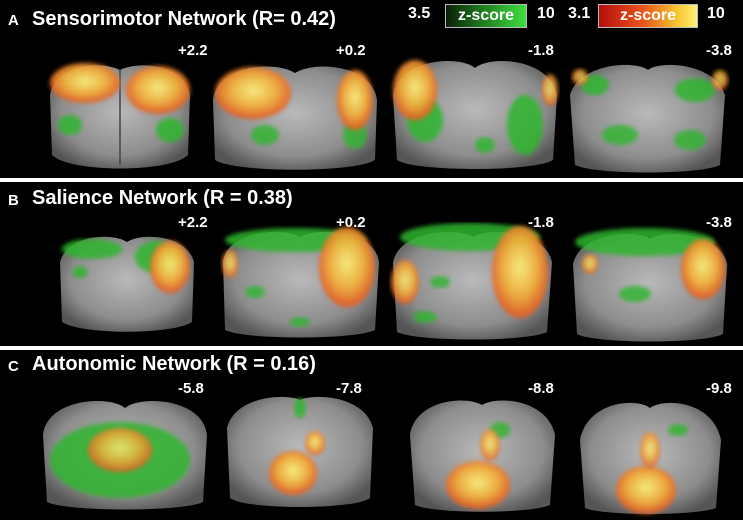 The height and width of the screenshot is (520, 743). Describe the element at coordinates (174, 364) in the screenshot. I see `panel-title: Autonomic Network (R = 0.16)` at that location.